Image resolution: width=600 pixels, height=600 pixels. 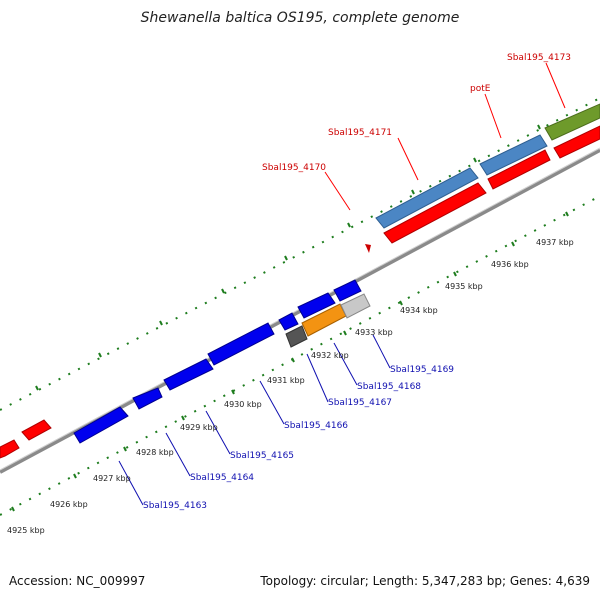 What do you see at coordinates (539, 58) in the screenshot?
I see `gene-label-sbal195-4173: Sbal195_4173` at bounding box center [539, 58].